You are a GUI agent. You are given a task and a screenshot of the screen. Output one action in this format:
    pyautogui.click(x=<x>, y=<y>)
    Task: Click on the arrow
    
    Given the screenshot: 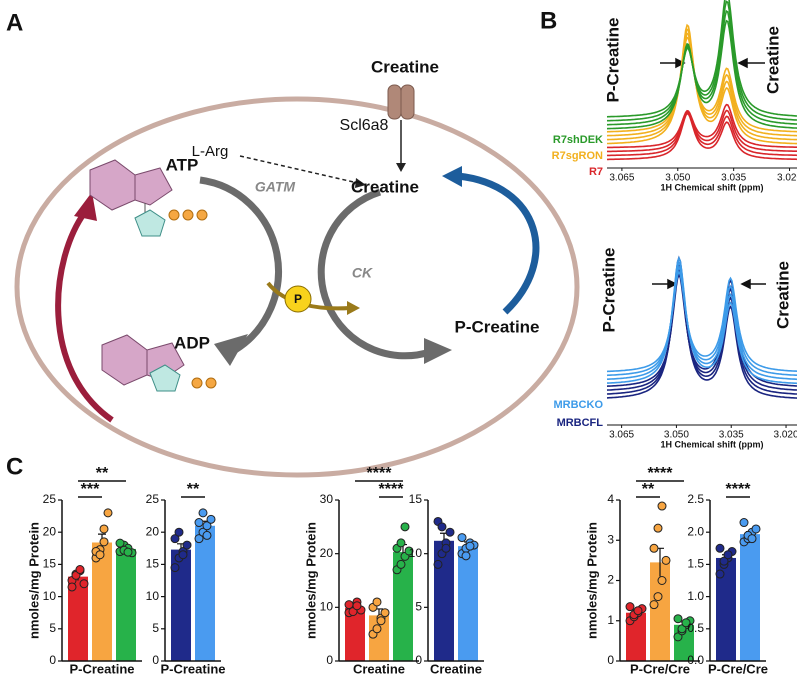 What is the action you would take?
    pyautogui.click(x=299, y=169)
    